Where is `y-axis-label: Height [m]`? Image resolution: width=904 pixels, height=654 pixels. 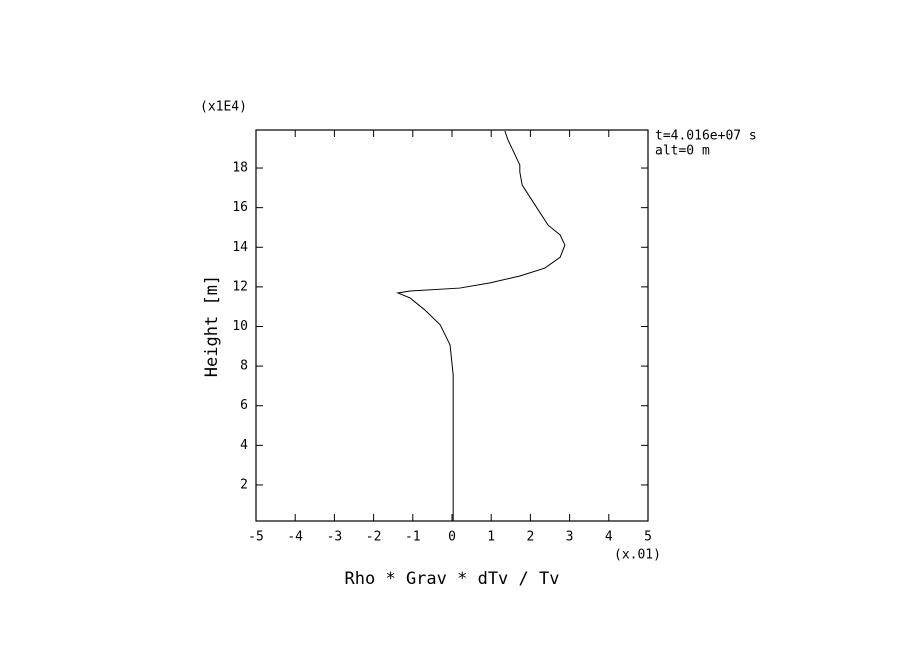
y-axis-label: Height [m] is located at coordinates (212, 326).